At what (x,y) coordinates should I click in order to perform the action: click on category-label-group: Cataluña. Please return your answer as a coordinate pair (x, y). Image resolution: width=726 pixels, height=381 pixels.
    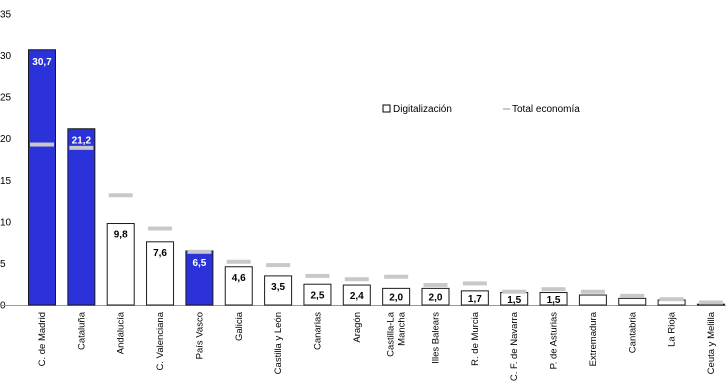
    Looking at the image, I should click on (81, 330).